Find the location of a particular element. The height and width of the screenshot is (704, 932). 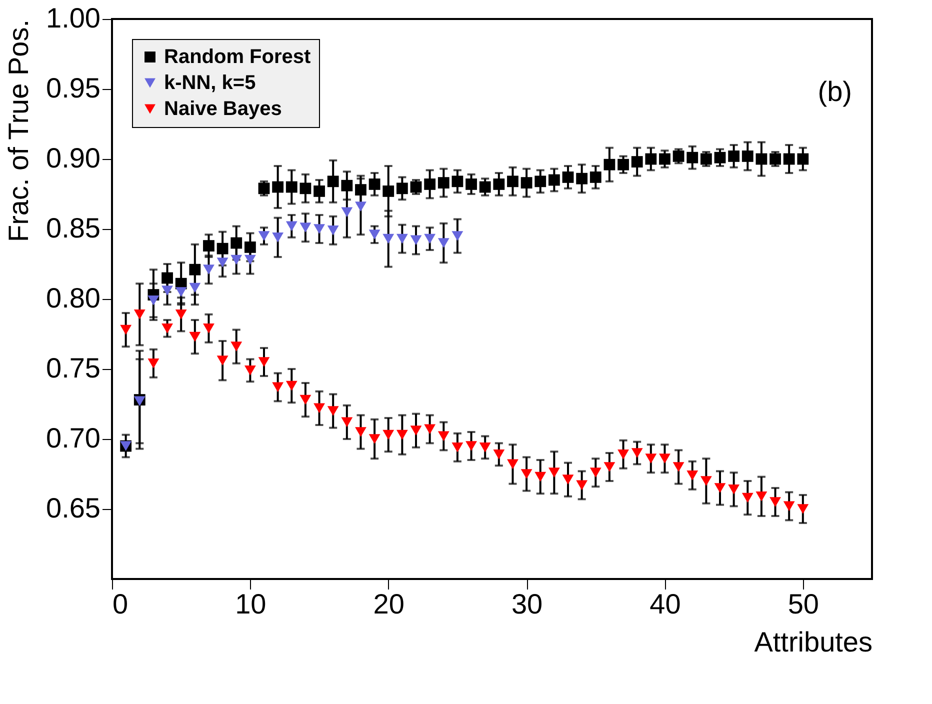

legend-label: Random Forest is located at coordinates (238, 57).